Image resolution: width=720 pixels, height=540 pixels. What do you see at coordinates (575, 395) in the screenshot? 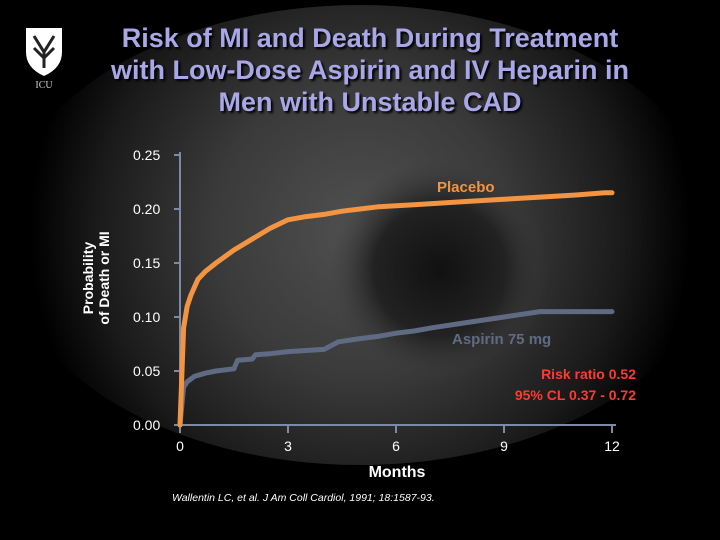
I see `confidence-interval-text: 95% CL 0.37 - 0.72` at bounding box center [575, 395].